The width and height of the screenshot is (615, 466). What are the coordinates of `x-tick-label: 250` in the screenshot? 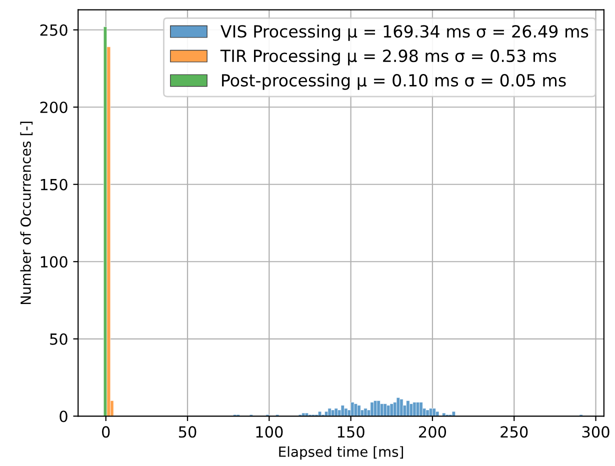 It's located at (514, 432).